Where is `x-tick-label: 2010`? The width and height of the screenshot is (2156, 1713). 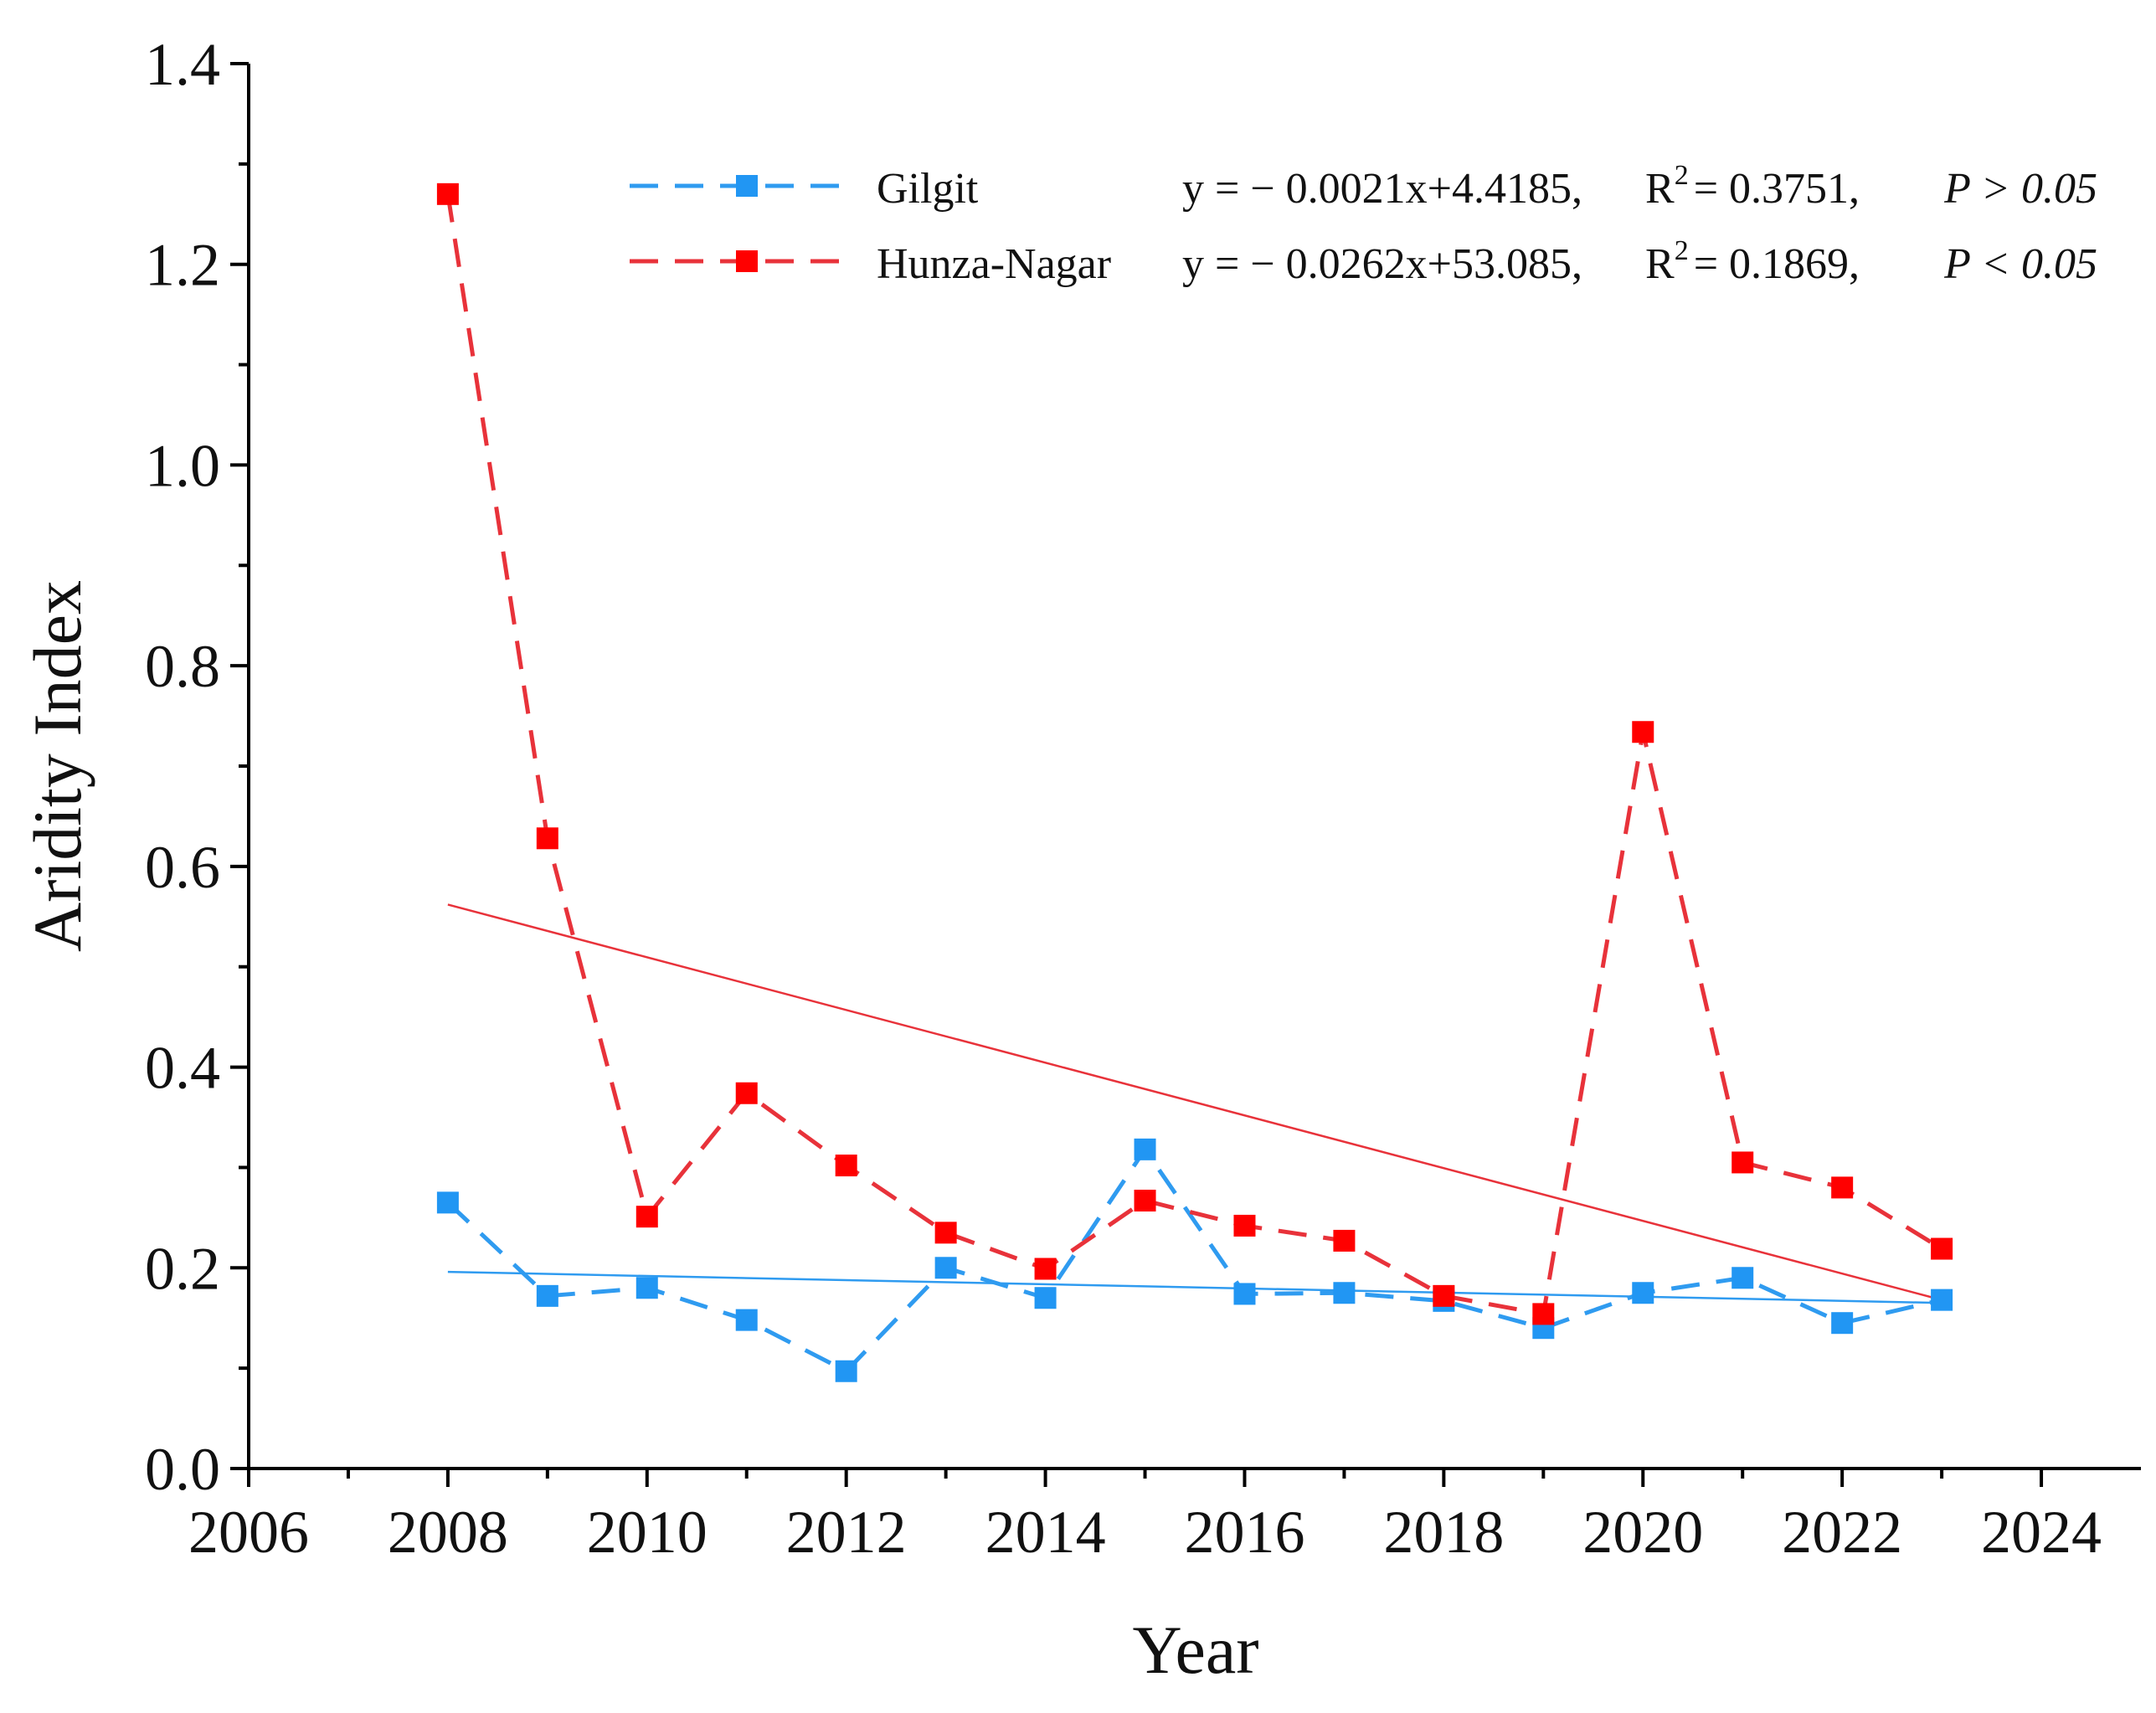
x-tick-label: 2010 is located at coordinates (647, 1532).